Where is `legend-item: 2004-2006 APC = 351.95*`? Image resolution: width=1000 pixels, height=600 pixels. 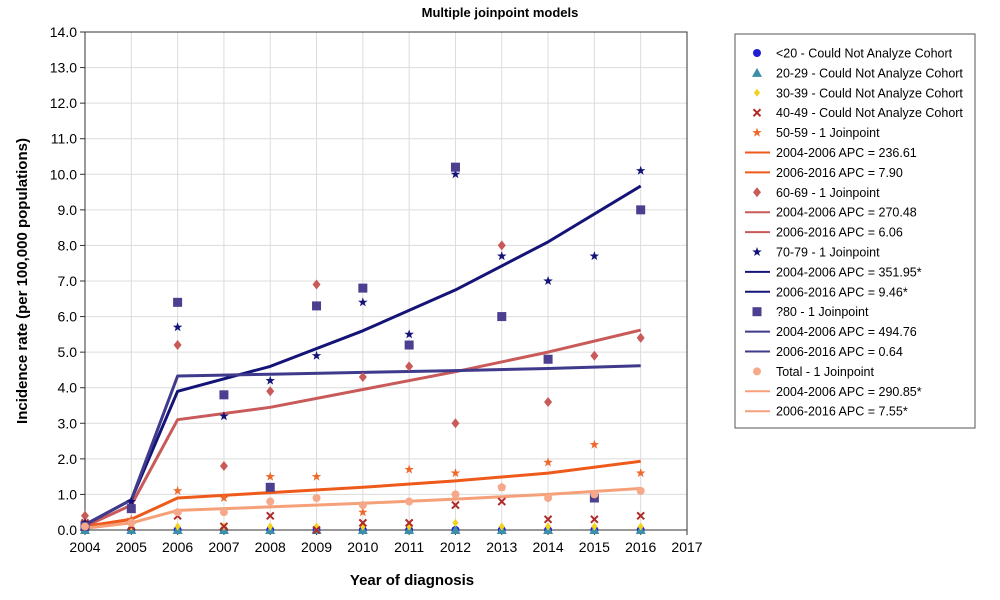 legend-item: 2004-2006 APC = 351.95* is located at coordinates (833, 272).